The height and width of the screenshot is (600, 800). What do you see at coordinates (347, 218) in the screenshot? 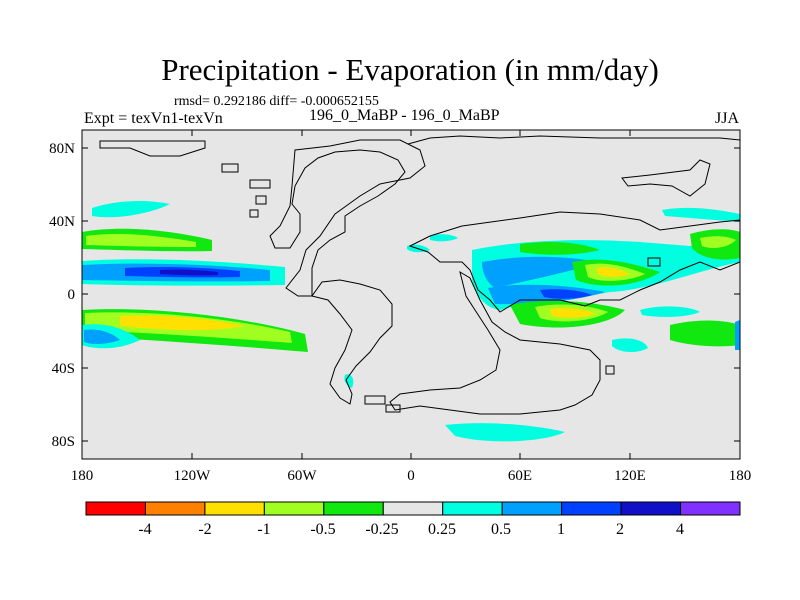
I see `coastline-americas` at bounding box center [347, 218].